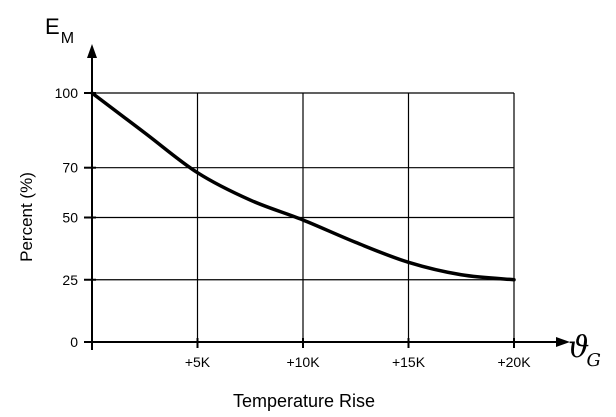 The image size is (616, 417). I want to click on x-axis-title: Temperature Rise, so click(304, 401).